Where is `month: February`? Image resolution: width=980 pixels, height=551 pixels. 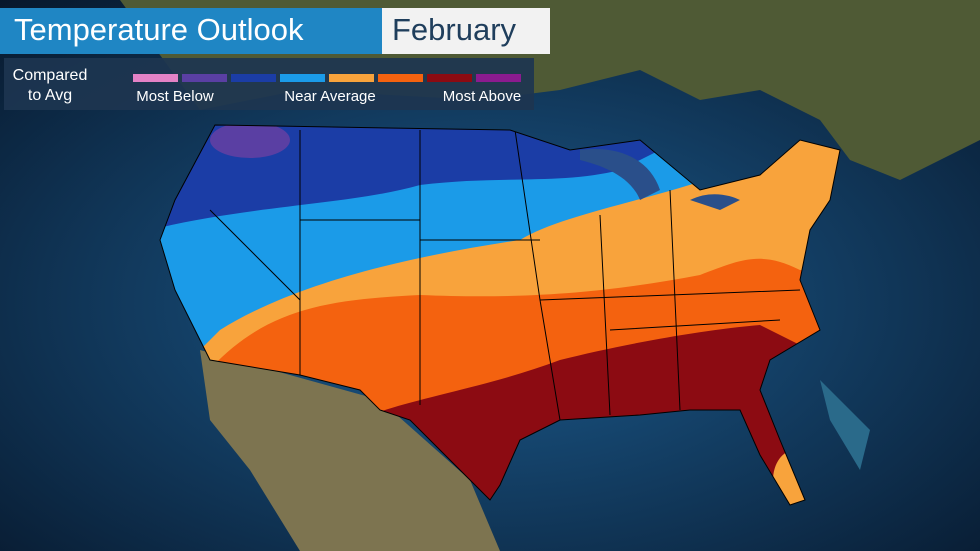
month: February is located at coordinates (454, 29).